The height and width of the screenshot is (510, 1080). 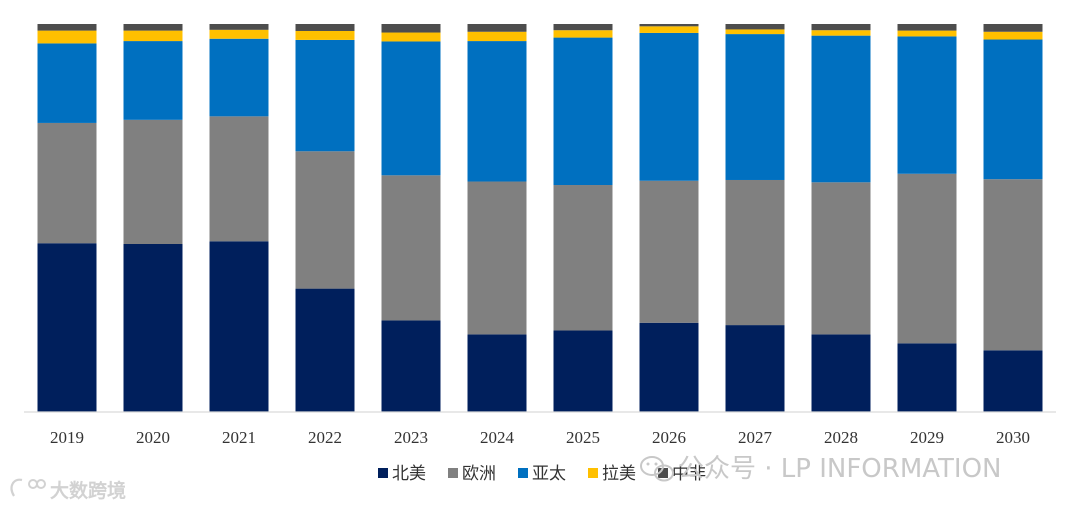 What do you see at coordinates (689, 474) in the screenshot?
I see `legend-label: 中非` at bounding box center [689, 474].